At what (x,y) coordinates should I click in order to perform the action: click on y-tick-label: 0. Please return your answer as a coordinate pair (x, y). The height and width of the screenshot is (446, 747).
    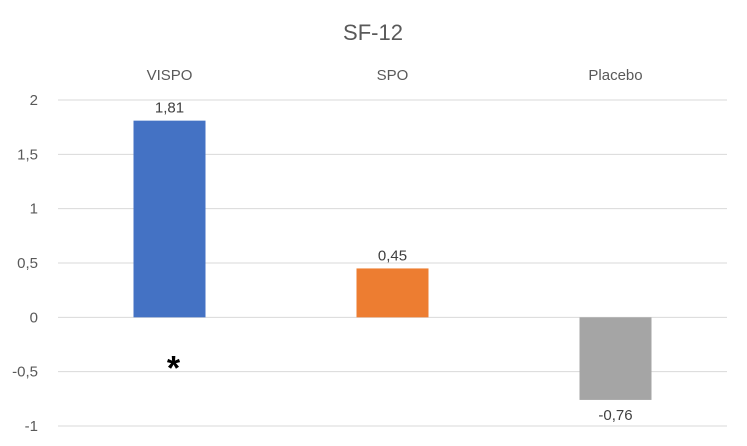
    Looking at the image, I should click on (34, 317).